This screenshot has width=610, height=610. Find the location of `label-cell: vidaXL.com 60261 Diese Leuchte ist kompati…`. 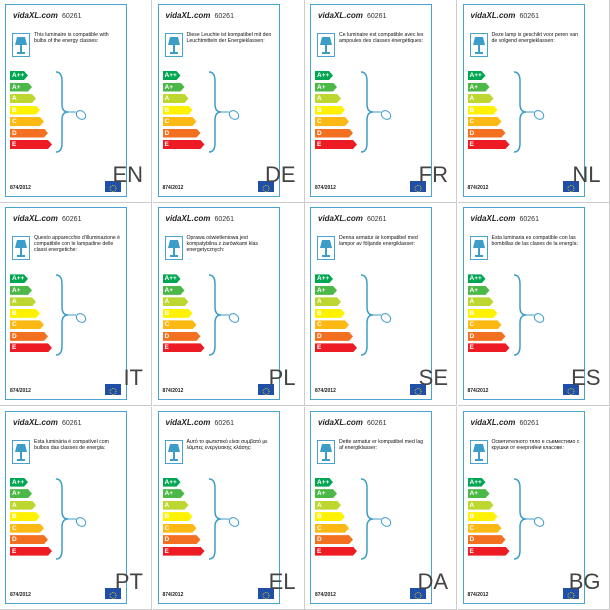

label-cell: vidaXL.com 60261 Diese Leuchte ist kompati… is located at coordinates (228, 101).